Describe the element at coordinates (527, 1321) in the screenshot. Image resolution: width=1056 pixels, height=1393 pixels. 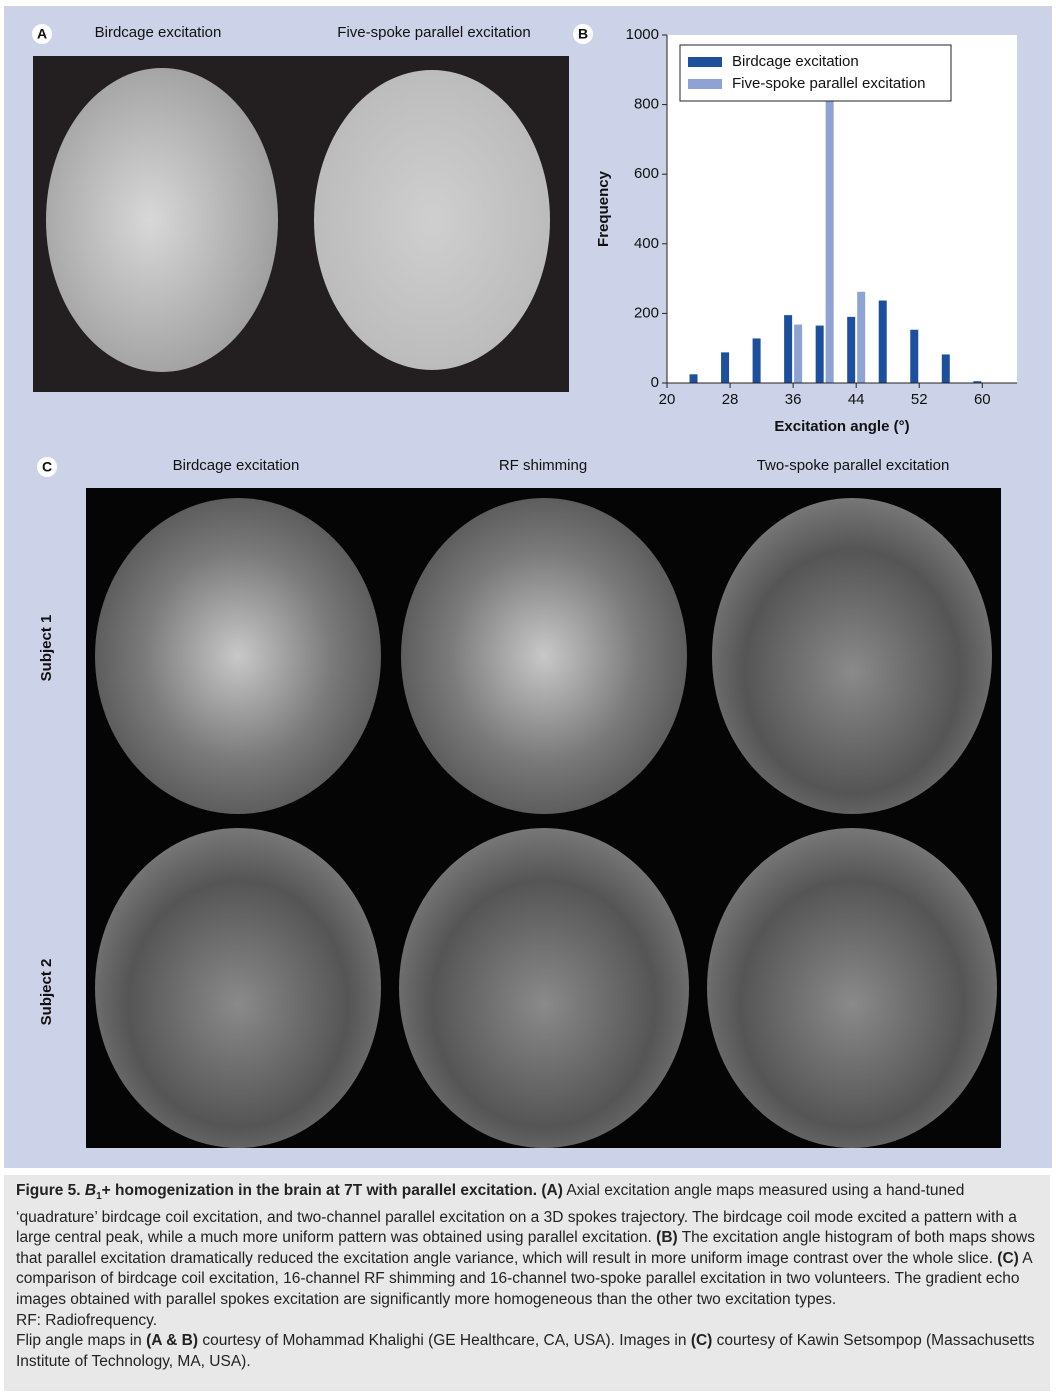
I see `caption-paragraph: RF: Radiofrequency.` at that location.